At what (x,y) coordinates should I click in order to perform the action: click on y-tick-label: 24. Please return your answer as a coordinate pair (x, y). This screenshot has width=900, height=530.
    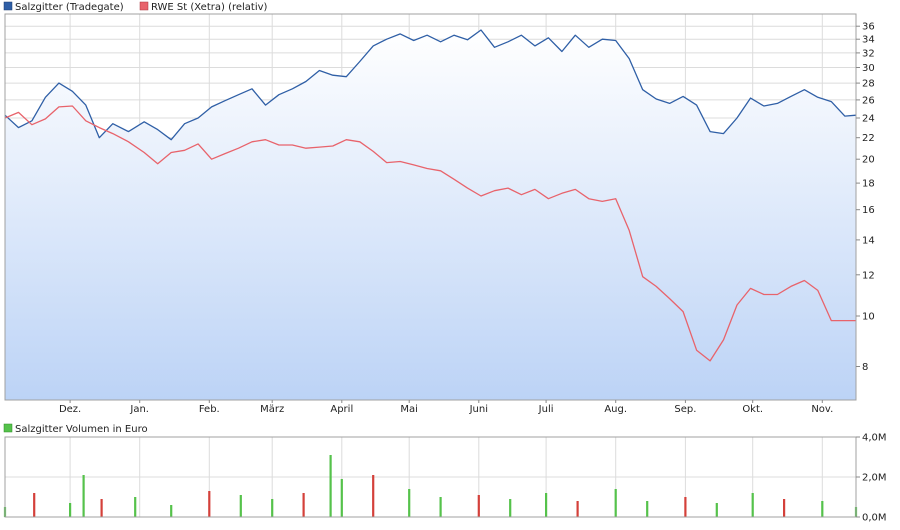
    Looking at the image, I should click on (868, 119).